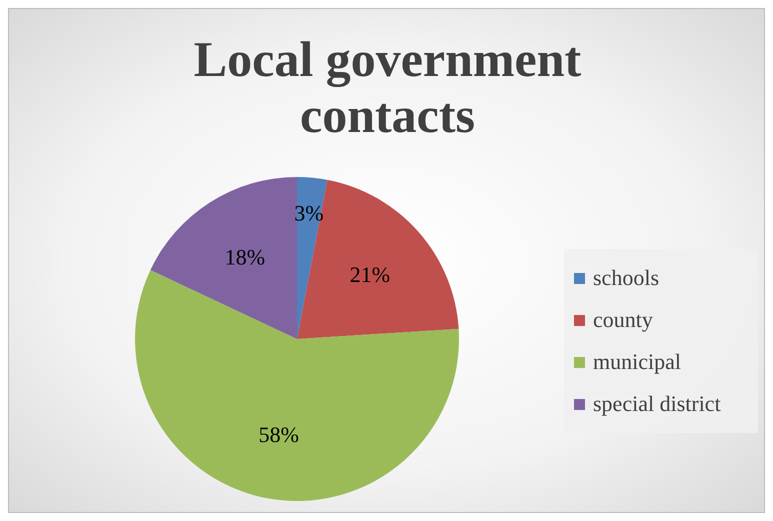  I want to click on legend-label: schools, so click(626, 278).